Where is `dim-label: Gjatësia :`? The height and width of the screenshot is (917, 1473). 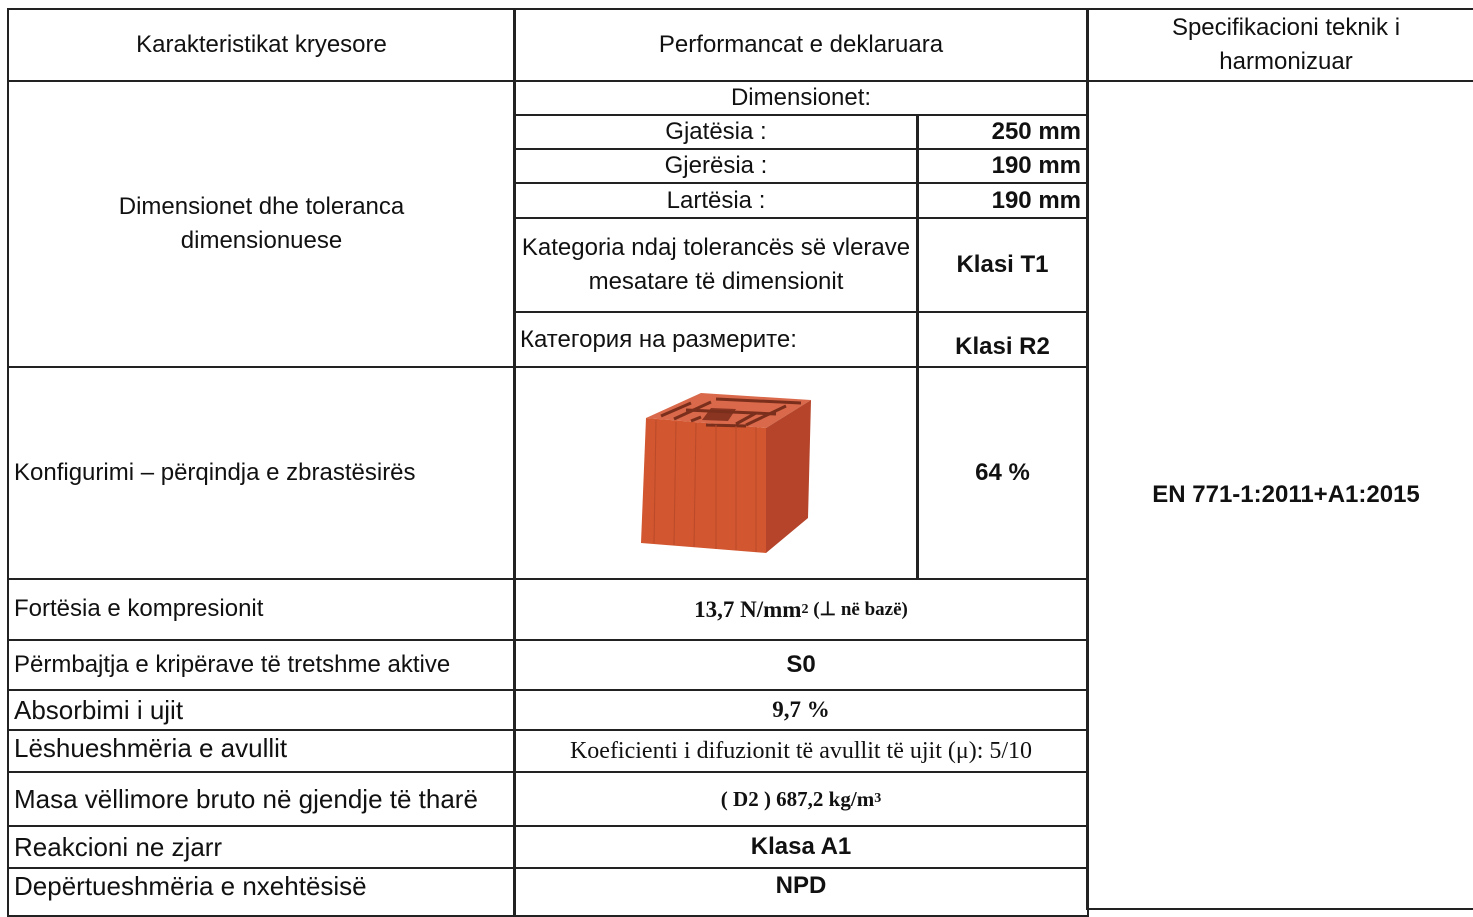 dim-label: Gjatësia : is located at coordinates (716, 132).